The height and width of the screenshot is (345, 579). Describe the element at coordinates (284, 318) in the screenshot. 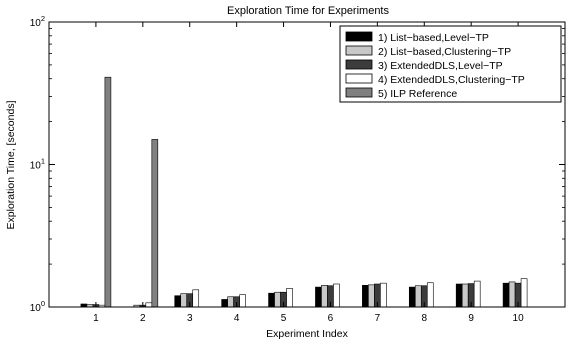

I see `x-tick-label: 5` at that location.